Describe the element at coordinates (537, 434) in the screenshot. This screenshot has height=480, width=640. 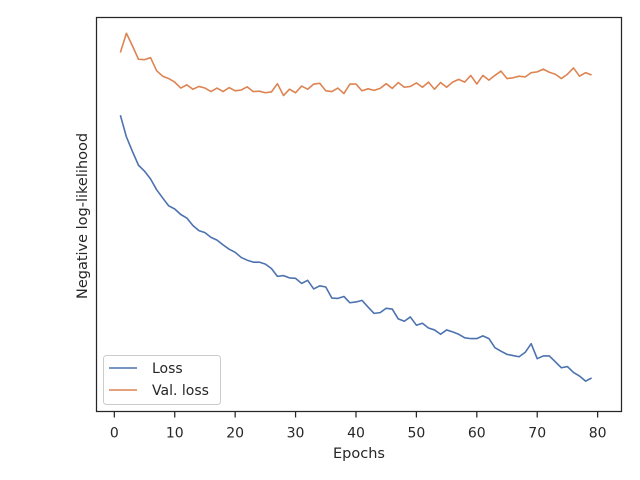
I see `x-tick-label: 70` at that location.